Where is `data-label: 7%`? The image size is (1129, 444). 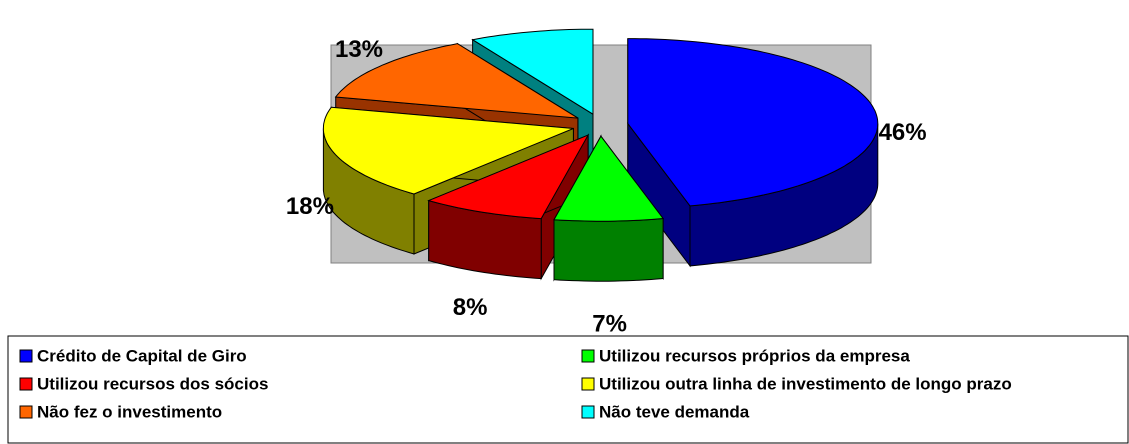
data-label: 7% is located at coordinates (609, 323).